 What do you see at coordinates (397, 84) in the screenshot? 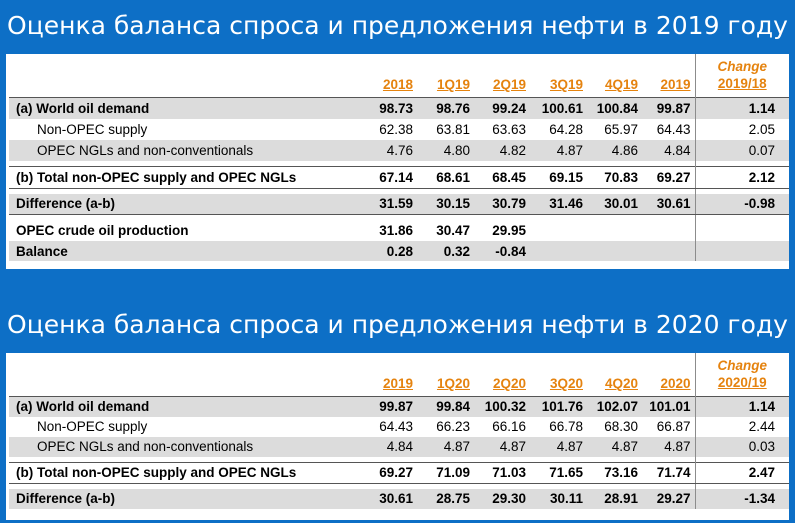
I see `column-header: 2018` at bounding box center [397, 84].